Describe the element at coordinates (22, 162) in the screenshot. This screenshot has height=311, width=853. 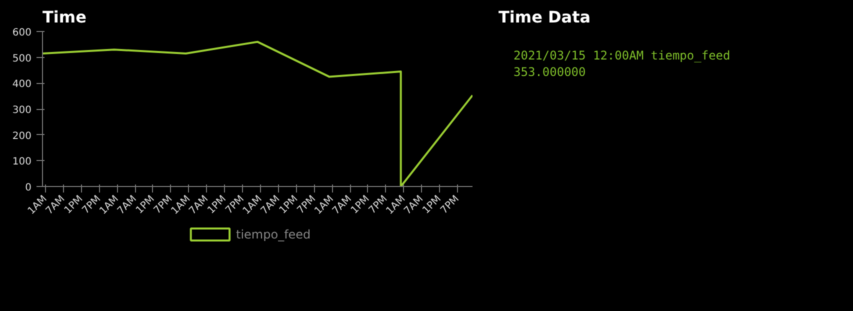
I see `y-tick-label: 100` at that location.